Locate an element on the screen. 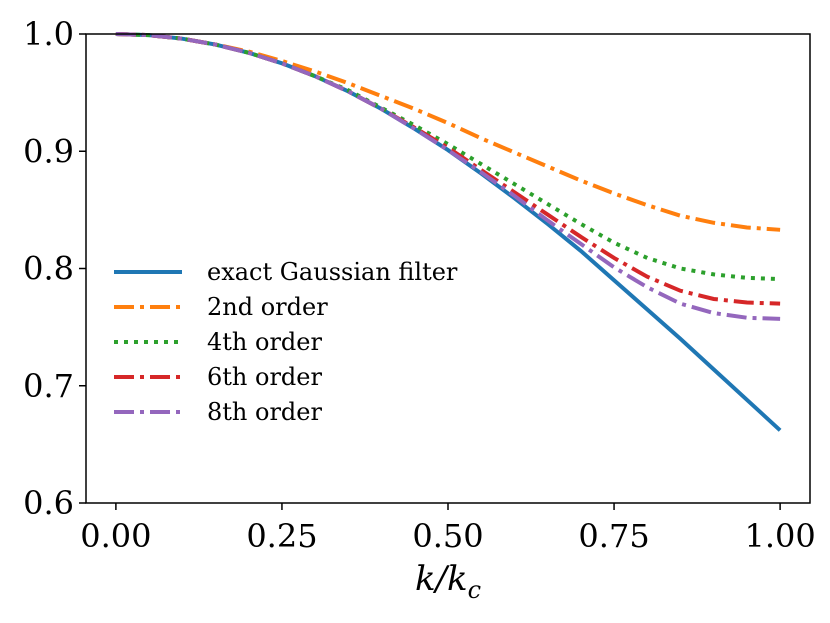  y-tick-label: 1.0 is located at coordinates (48, 34).